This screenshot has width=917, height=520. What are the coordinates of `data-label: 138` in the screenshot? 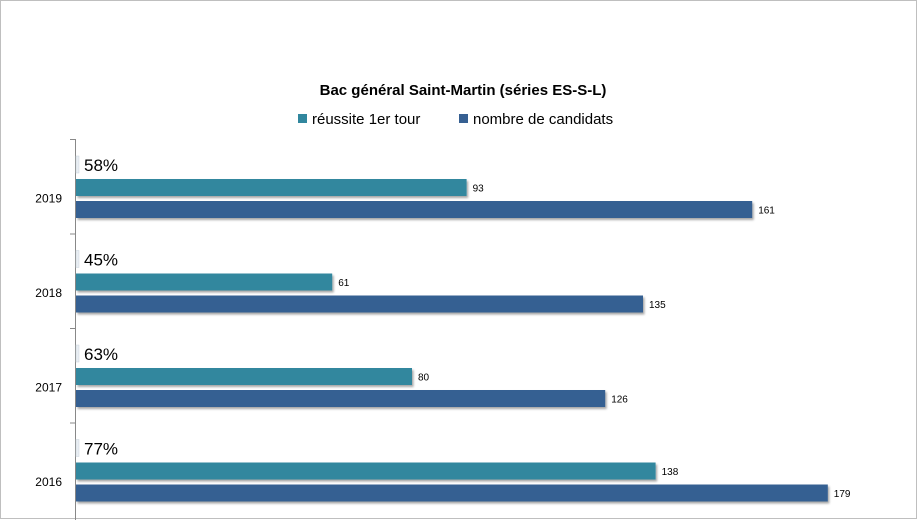 It's located at (670, 472).